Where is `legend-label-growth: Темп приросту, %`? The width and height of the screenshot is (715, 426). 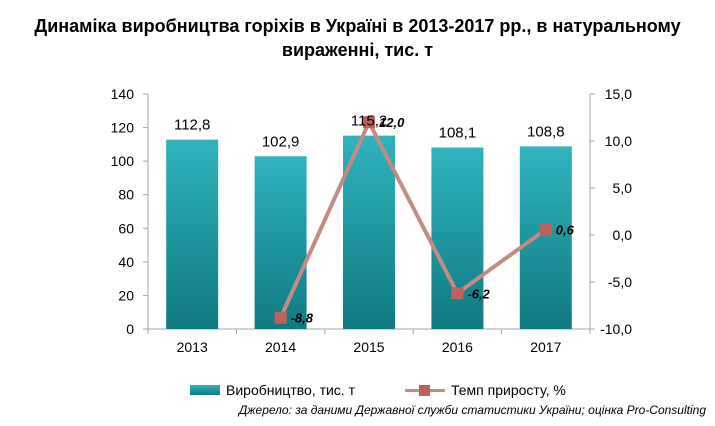 legend-label-growth: Темп приросту, % is located at coordinates (508, 390).